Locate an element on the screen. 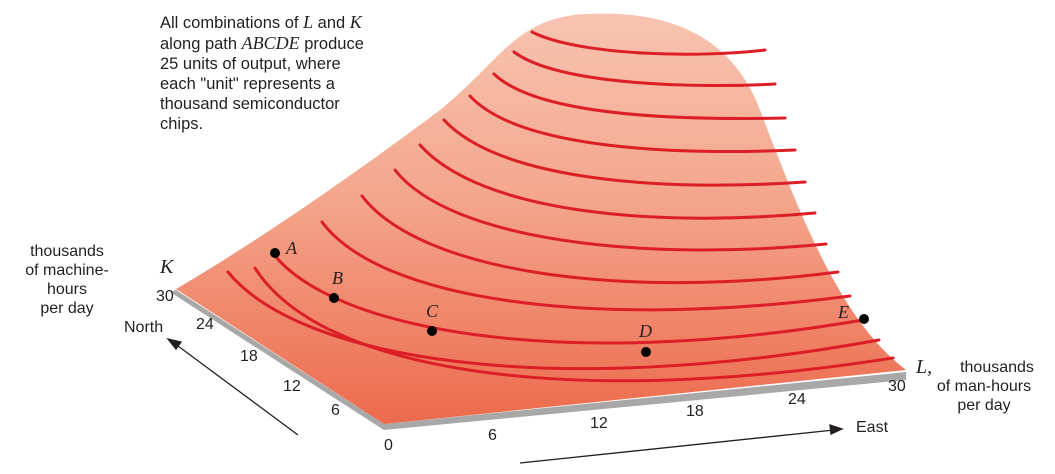 This screenshot has height=474, width=1055. point-c-label: C is located at coordinates (432, 311).